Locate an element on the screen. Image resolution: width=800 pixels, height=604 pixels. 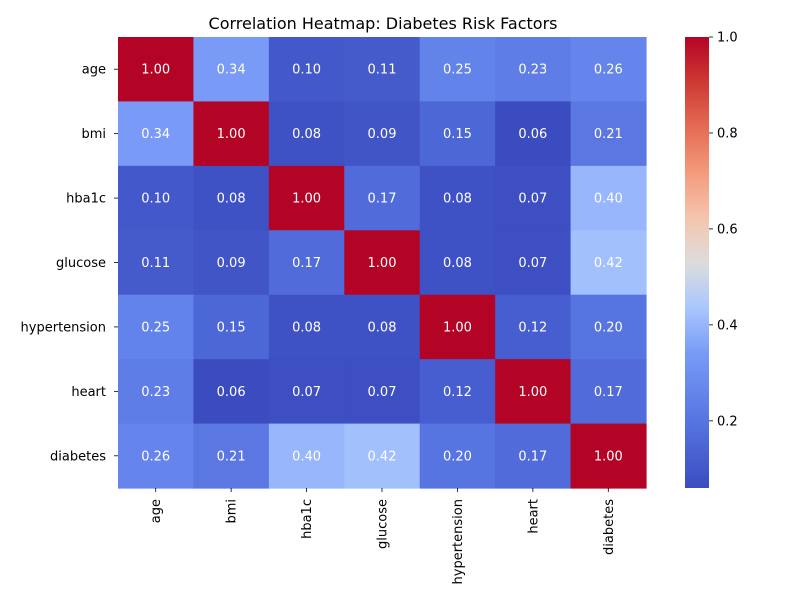
colorbar-tick-label: 0.6 is located at coordinates (727, 229).